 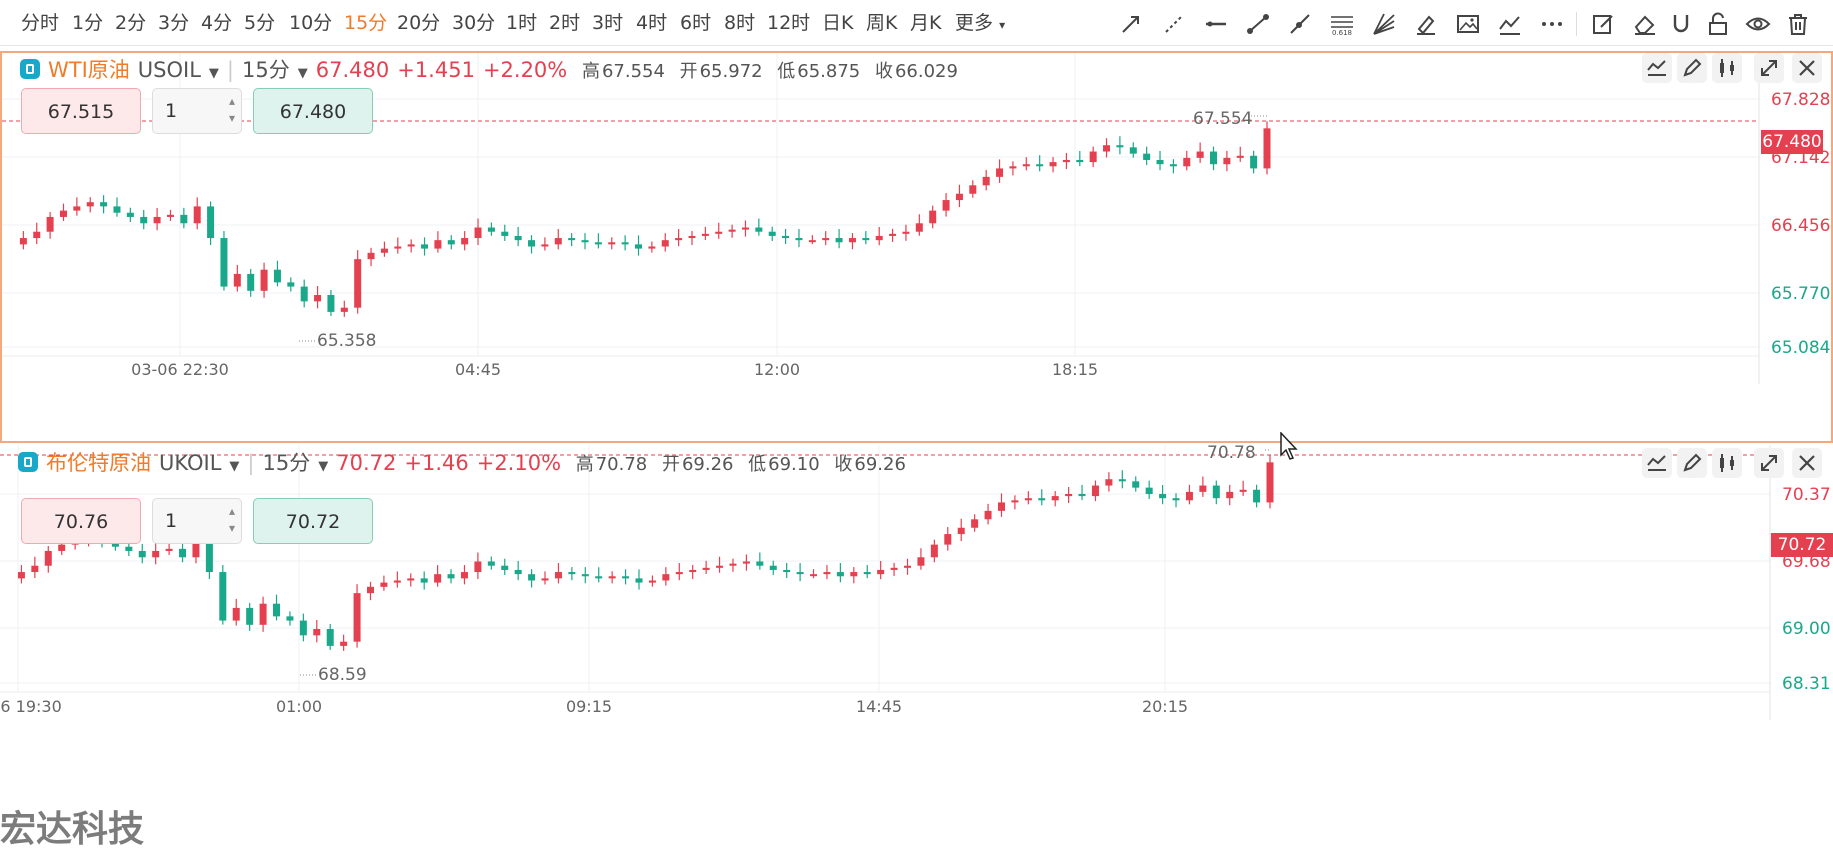 I want to click on tf-15m: 15分, so click(x=366, y=23).